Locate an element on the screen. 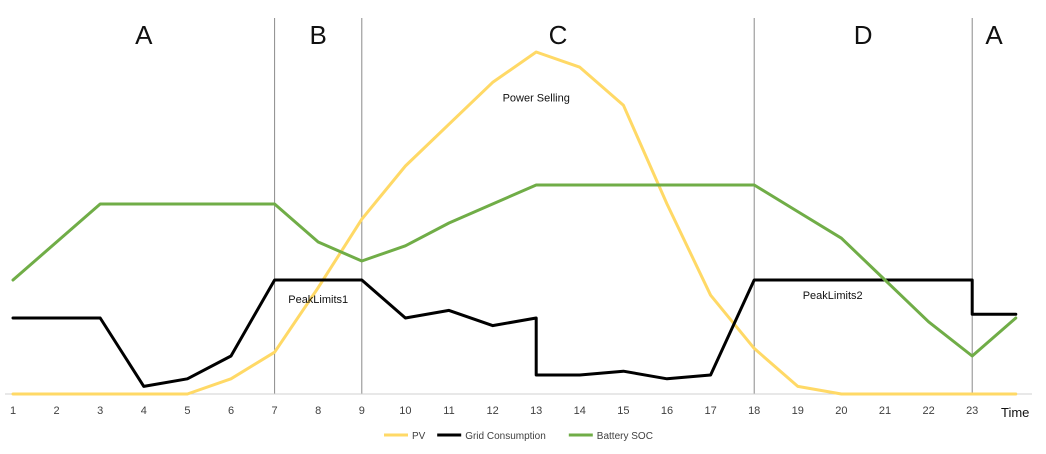  x-tick-14: 14 is located at coordinates (580, 411).